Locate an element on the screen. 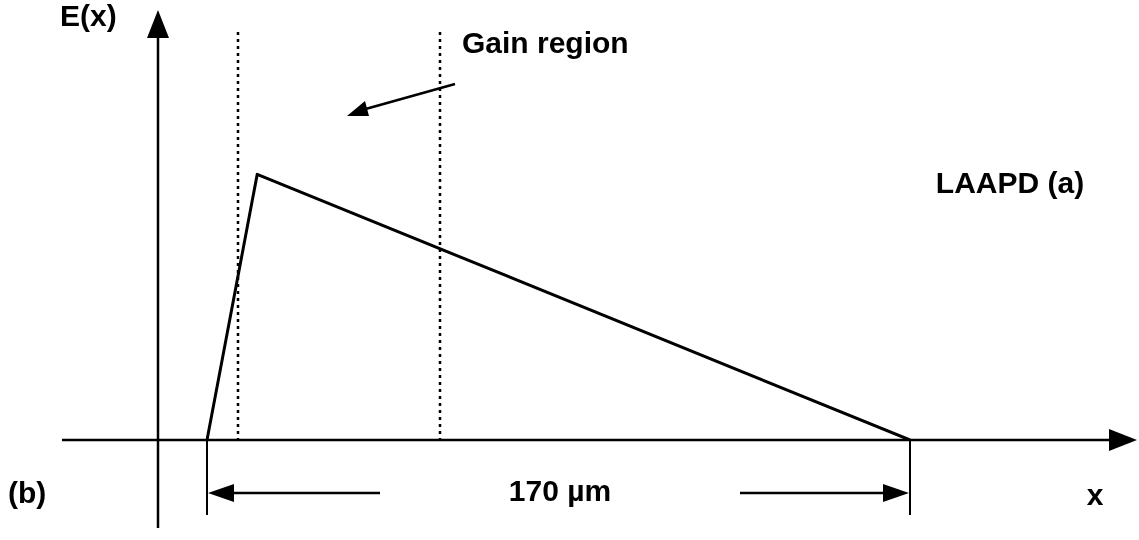 The height and width of the screenshot is (540, 1139). text: 170 µm is located at coordinates (560, 491).